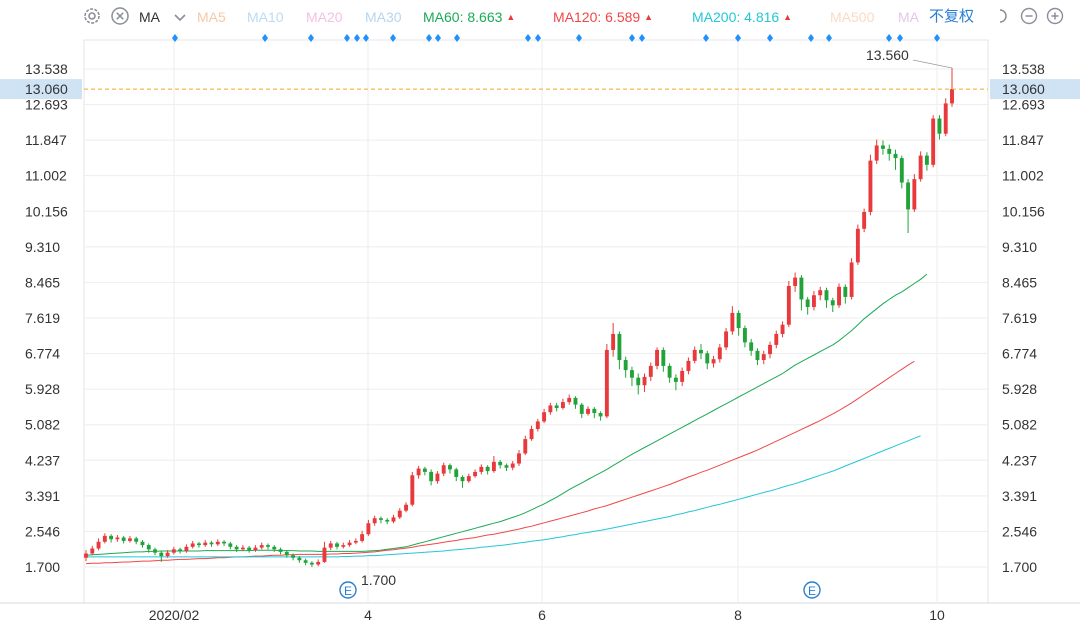  What do you see at coordinates (469, 17) in the screenshot?
I see `ma-legend-ma60: MA60: 8.663 ▲` at bounding box center [469, 17].